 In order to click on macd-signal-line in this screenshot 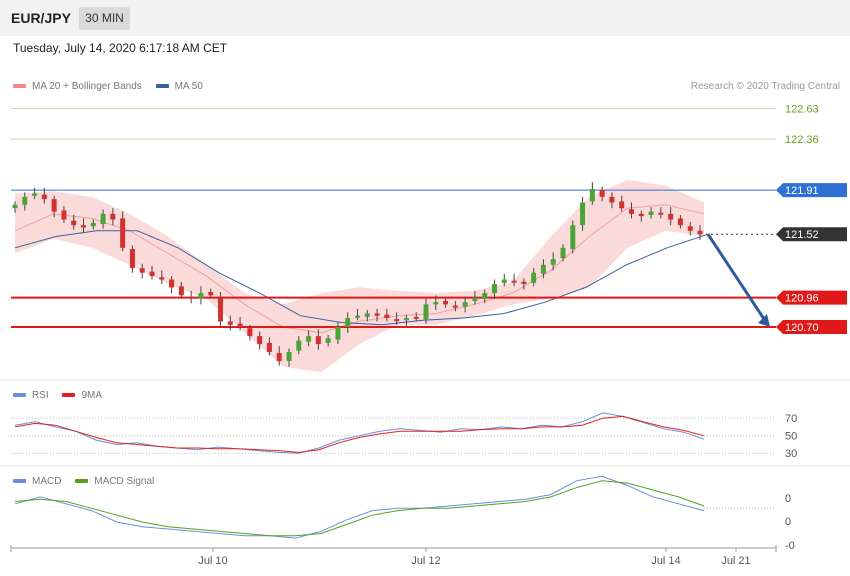, I will do `click(359, 508)`.